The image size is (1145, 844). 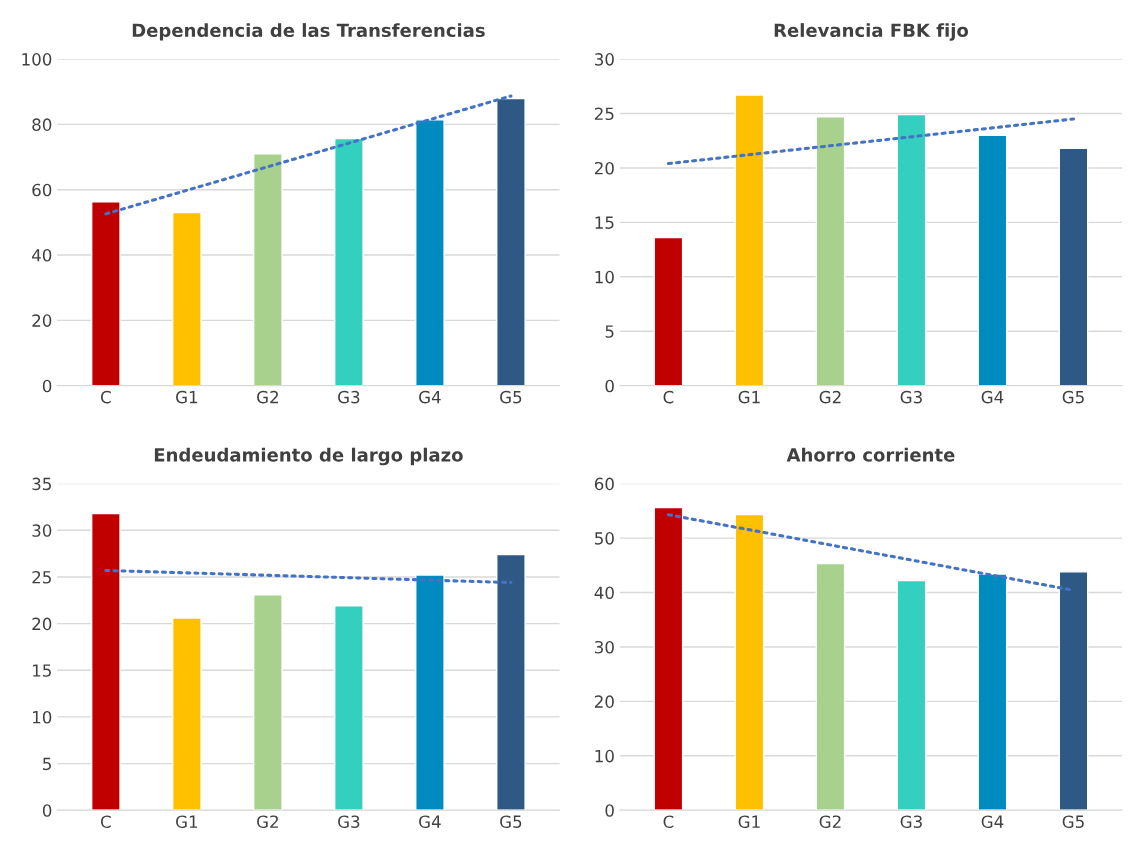 What do you see at coordinates (870, 454) in the screenshot?
I see `chart-title: Ahorro corriente` at bounding box center [870, 454].